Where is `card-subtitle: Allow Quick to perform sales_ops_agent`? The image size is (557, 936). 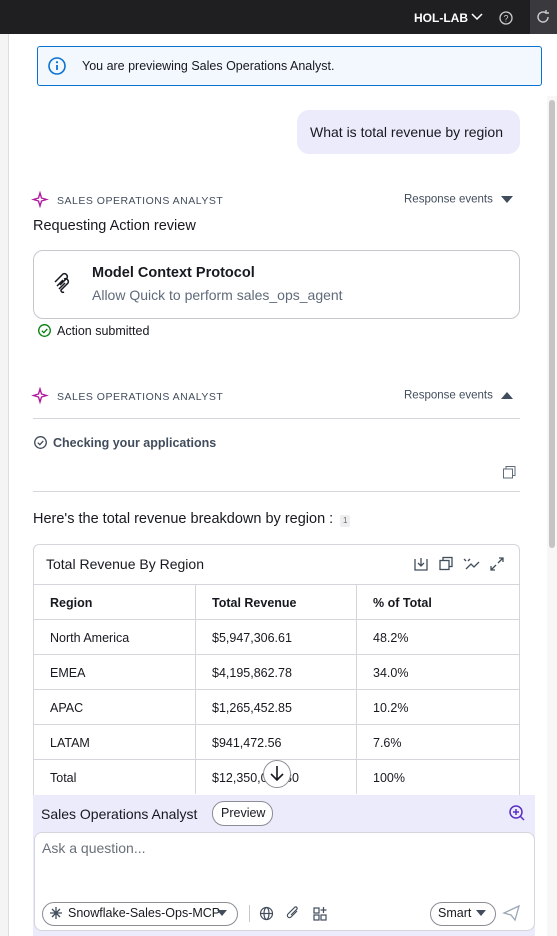
card-subtitle: Allow Quick to perform sales_ops_agent is located at coordinates (217, 295).